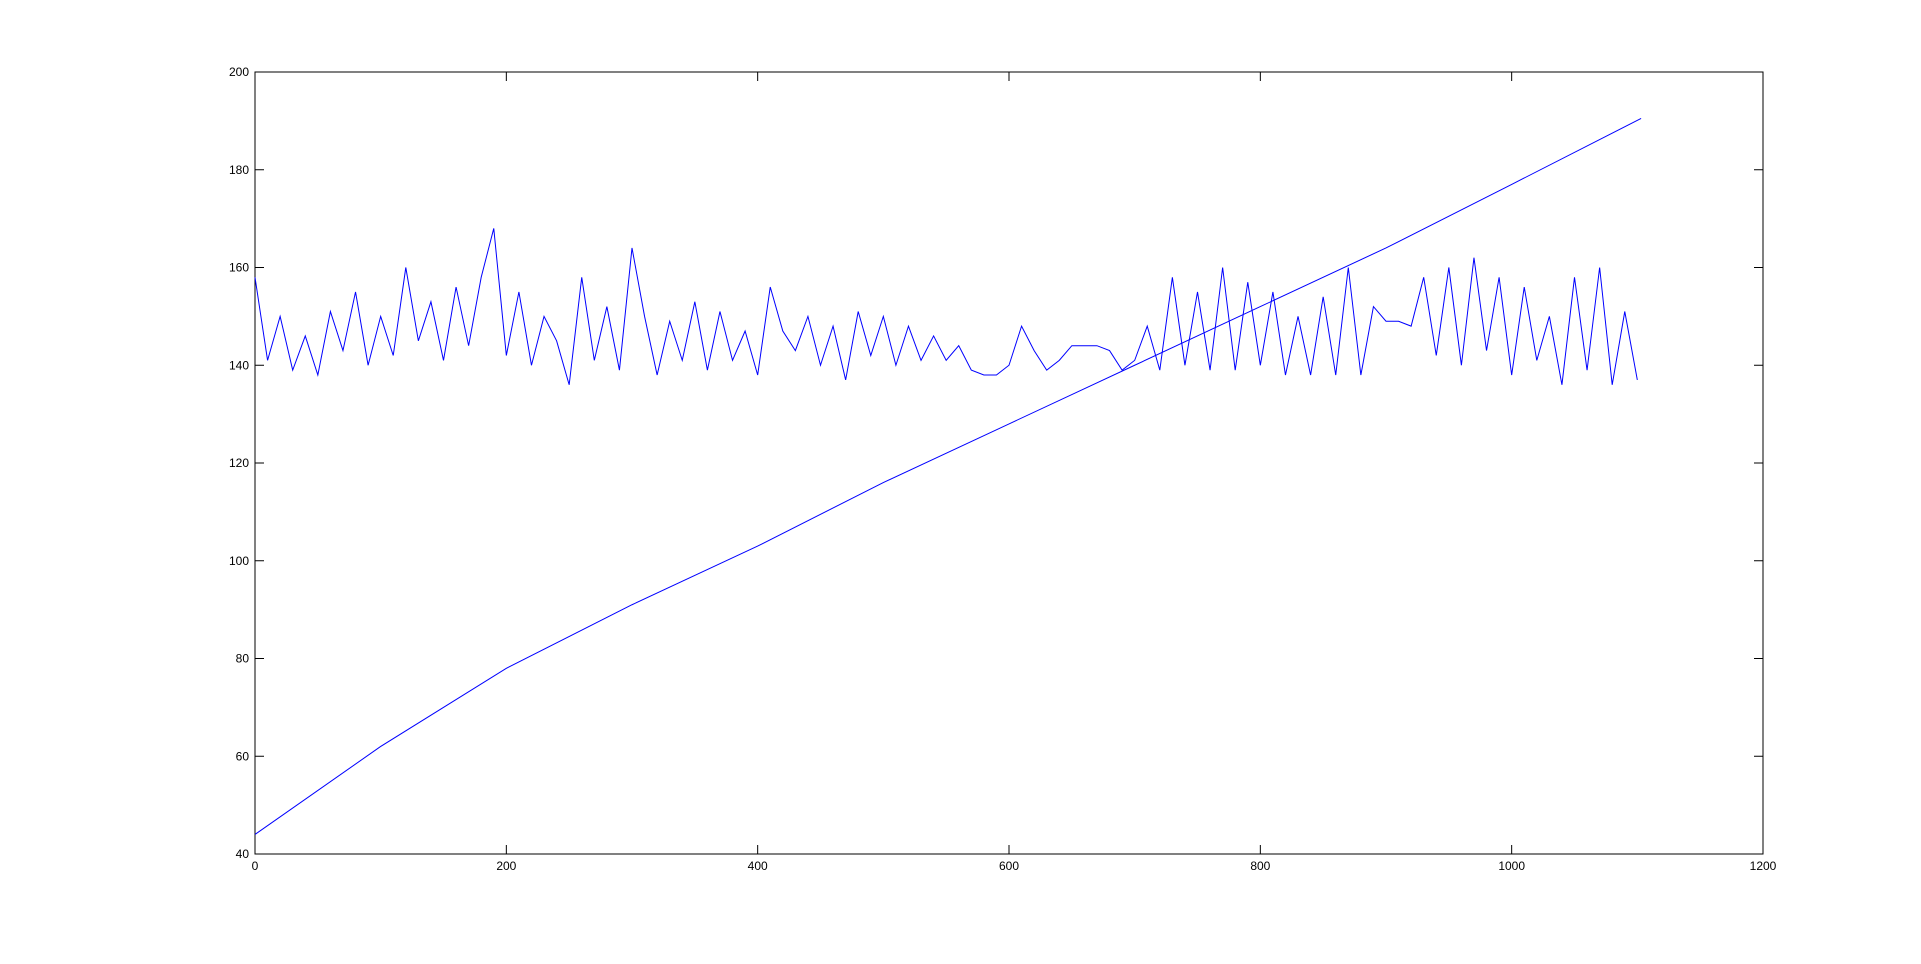  What do you see at coordinates (506, 866) in the screenshot?
I see `x-tick-label: 200` at bounding box center [506, 866].